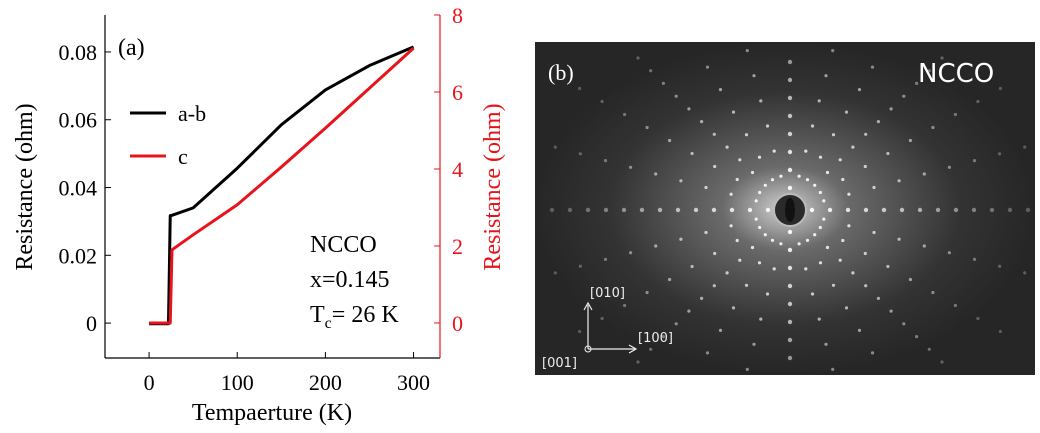  What do you see at coordinates (457, 323) in the screenshot?
I see `y2-tick-label: 0` at bounding box center [457, 323].